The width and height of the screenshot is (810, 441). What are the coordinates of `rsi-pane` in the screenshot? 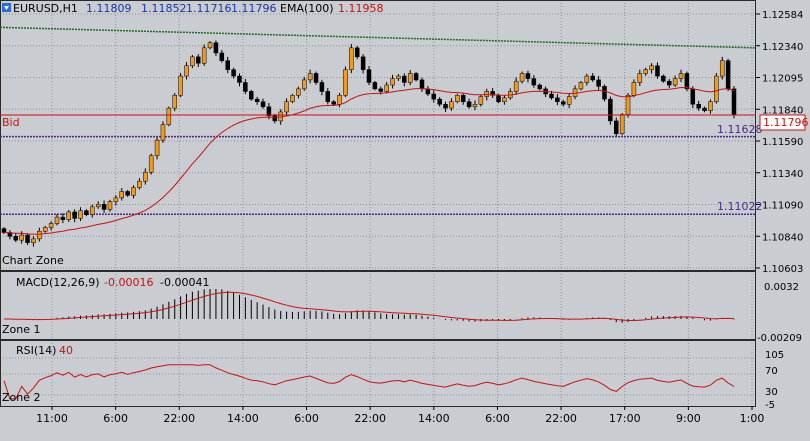 It's located at (378, 373).